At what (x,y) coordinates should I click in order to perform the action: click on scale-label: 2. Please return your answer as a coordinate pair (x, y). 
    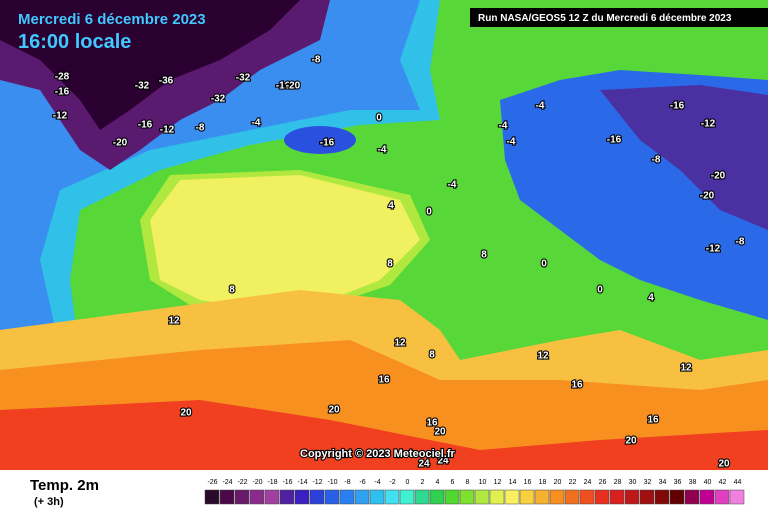
    Looking at the image, I should click on (423, 482).